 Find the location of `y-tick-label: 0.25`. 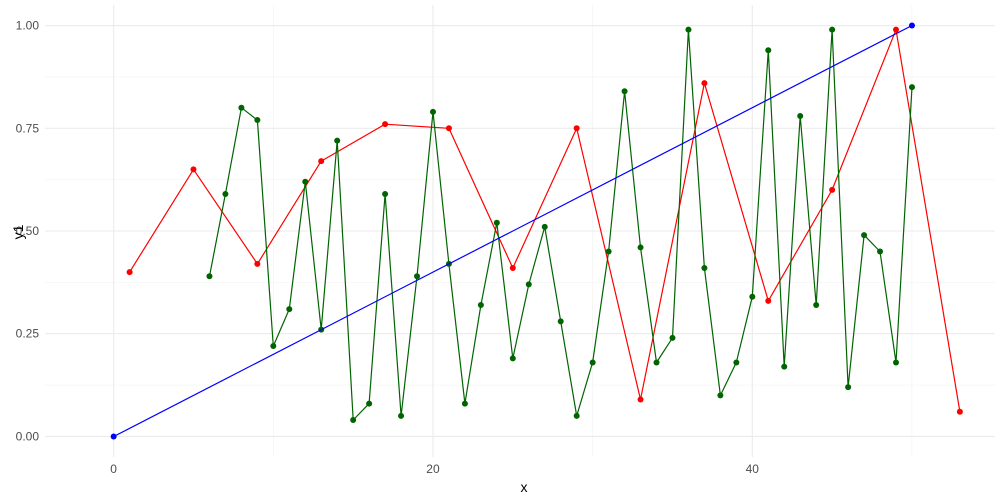

y-tick-label: 0.25 is located at coordinates (28, 334).